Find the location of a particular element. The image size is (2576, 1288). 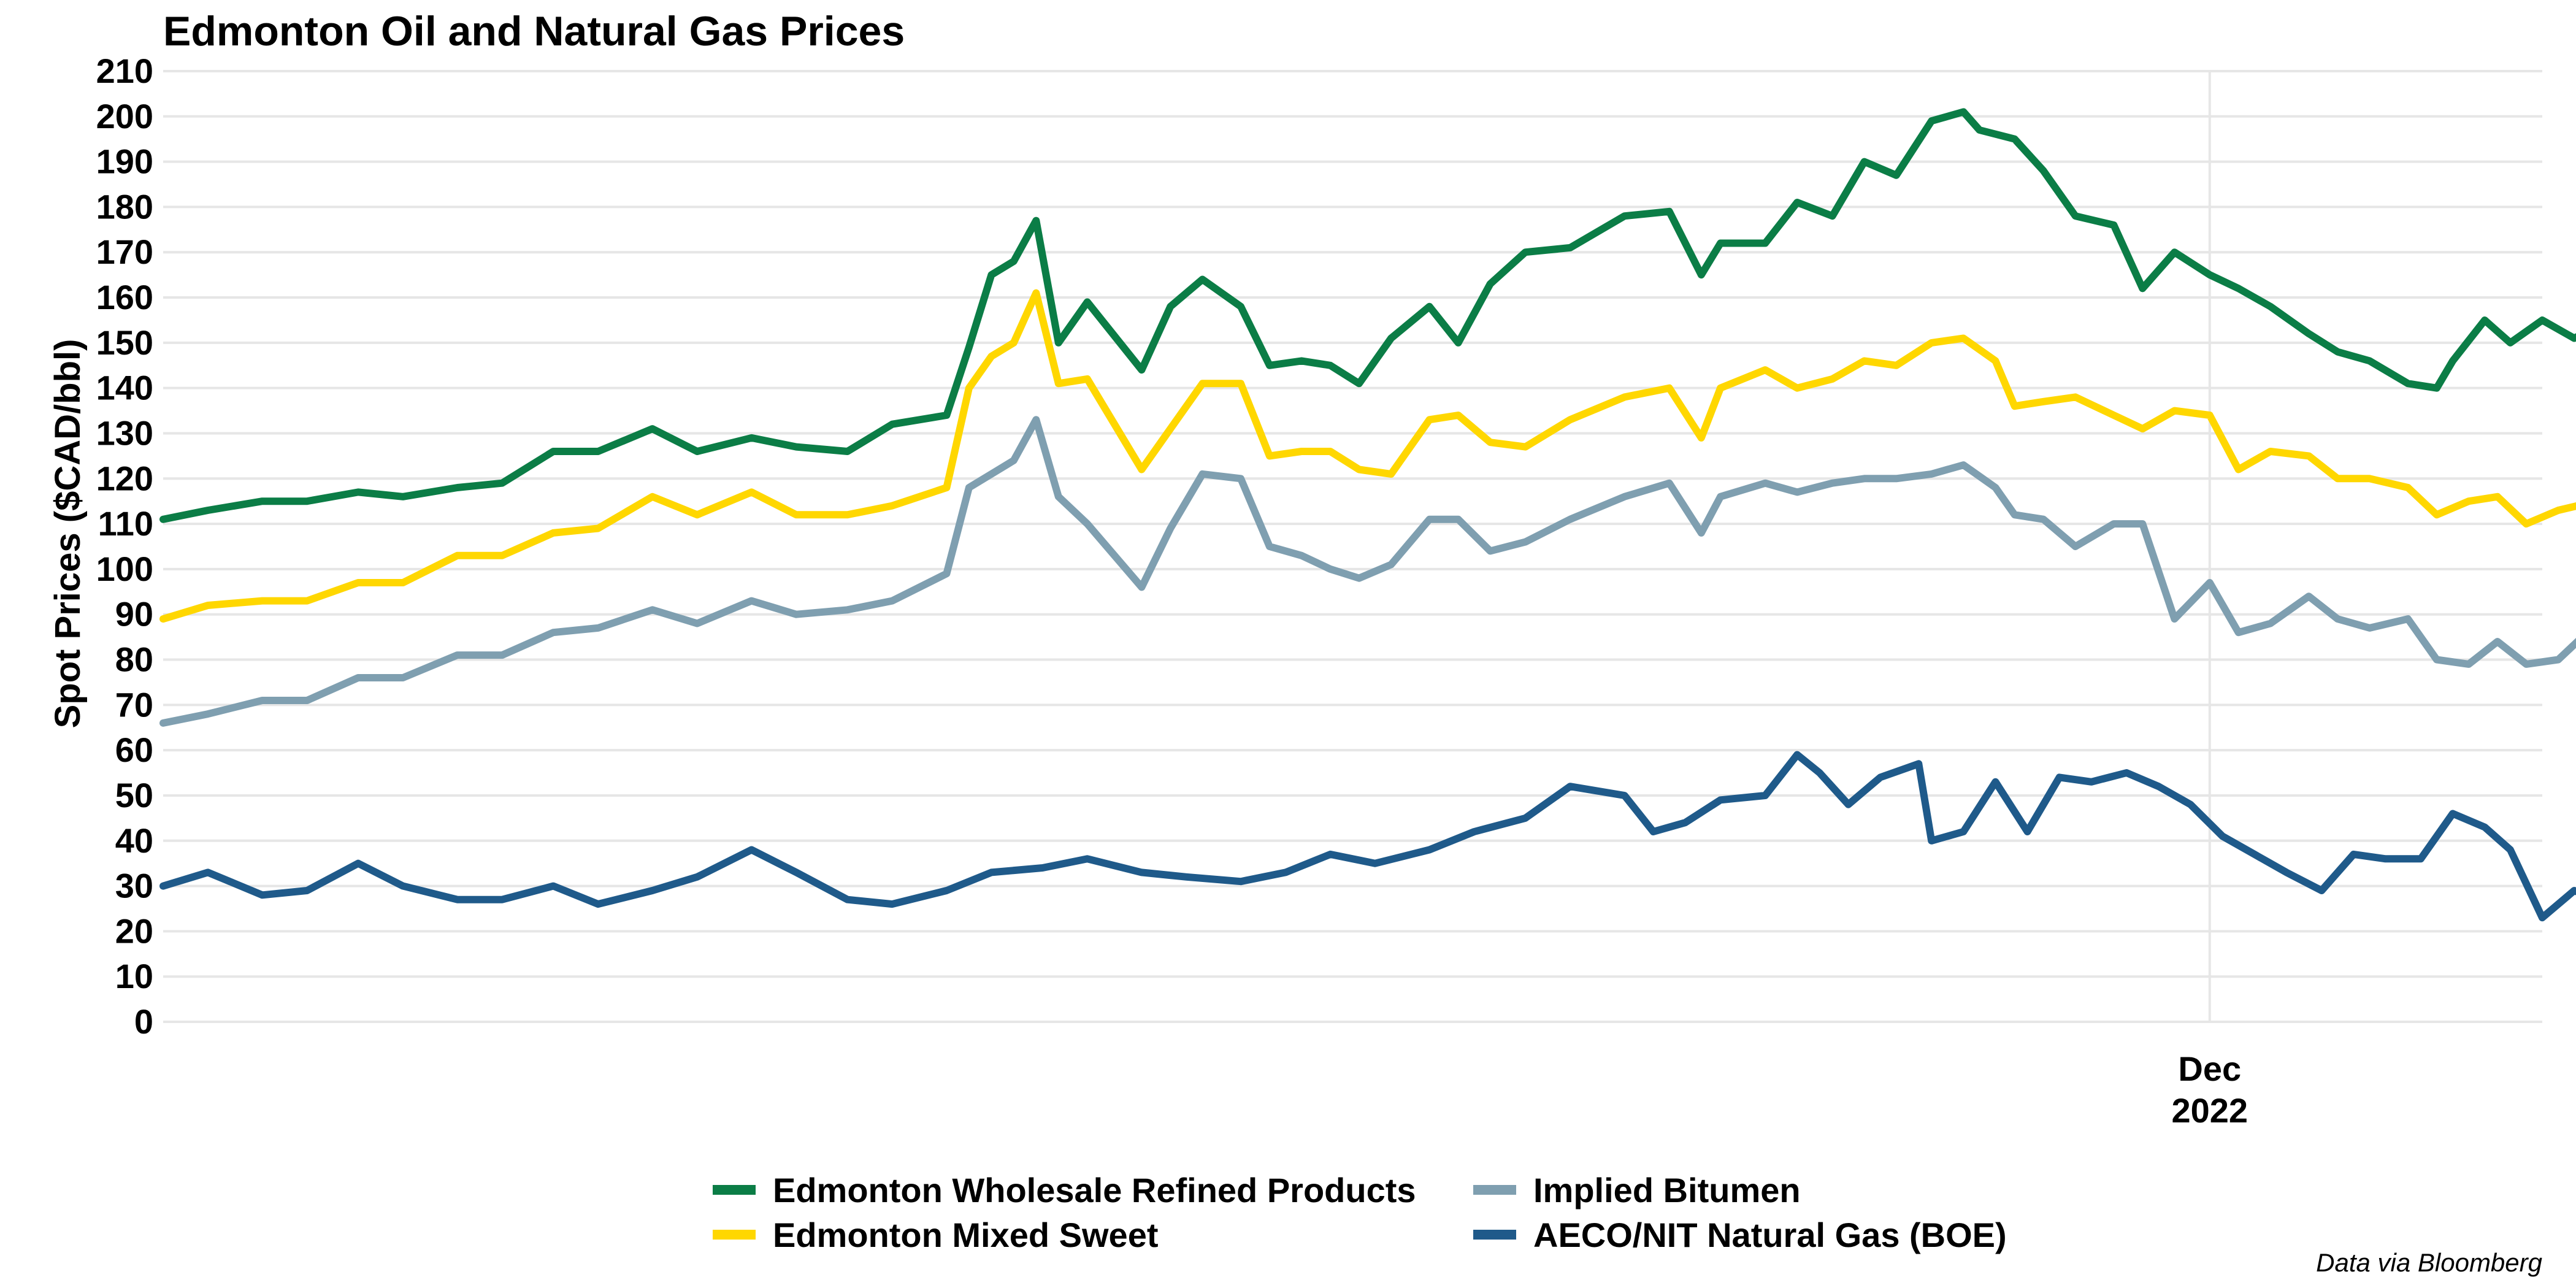

y-tick-label: 140 is located at coordinates (124, 388).